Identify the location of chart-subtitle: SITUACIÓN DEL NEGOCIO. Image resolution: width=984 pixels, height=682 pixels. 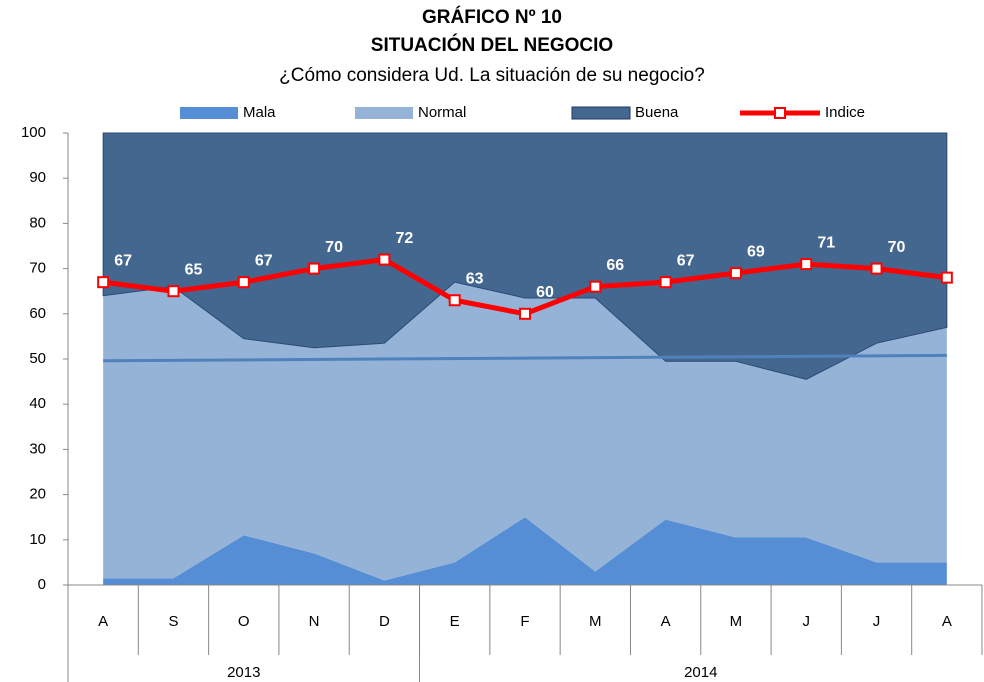
(492, 45).